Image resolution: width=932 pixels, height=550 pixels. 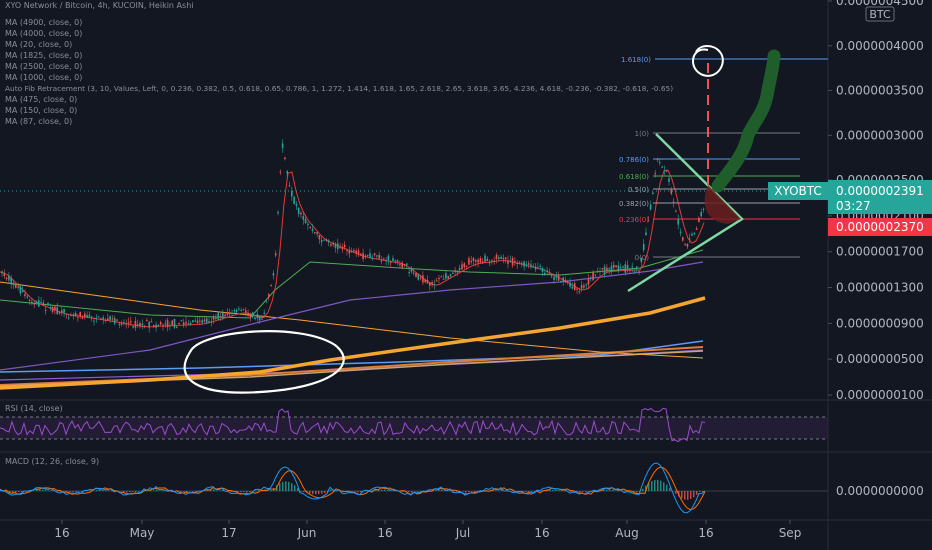 I want to click on last-price-box, so click(x=880, y=197).